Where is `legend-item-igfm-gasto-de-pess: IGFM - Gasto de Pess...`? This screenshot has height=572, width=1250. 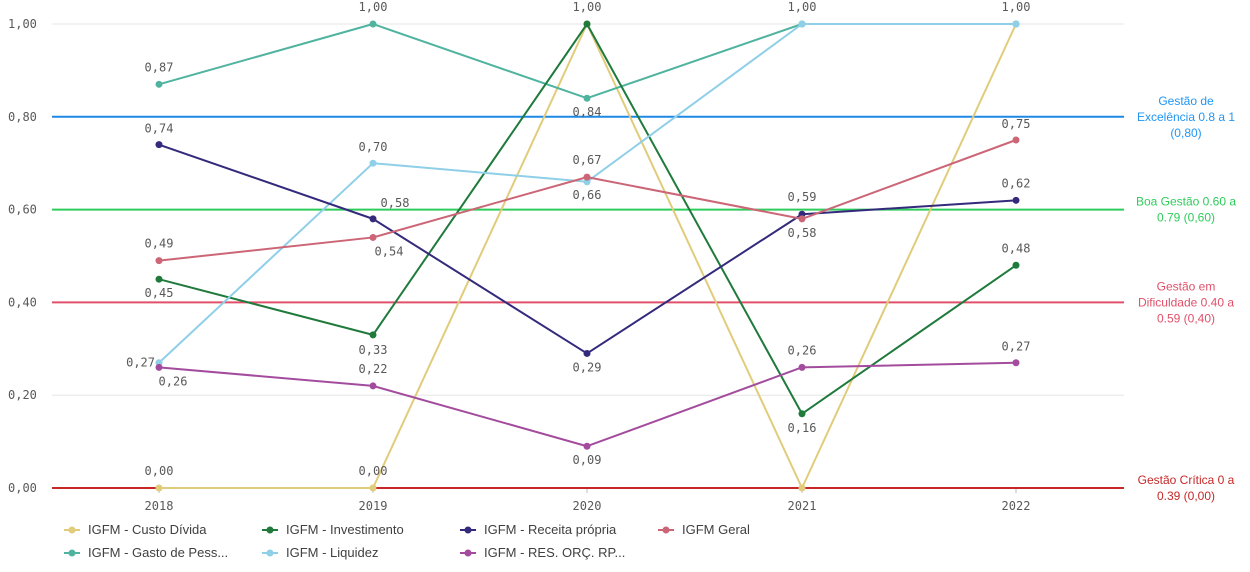
legend-item-igfm-gasto-de-pess: IGFM - Gasto de Pess... is located at coordinates (146, 552).